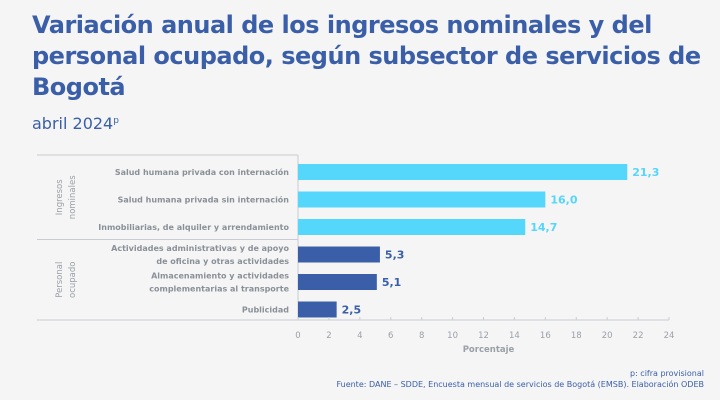  Describe the element at coordinates (607, 336) in the screenshot. I see `x-tick-label: 20` at that location.